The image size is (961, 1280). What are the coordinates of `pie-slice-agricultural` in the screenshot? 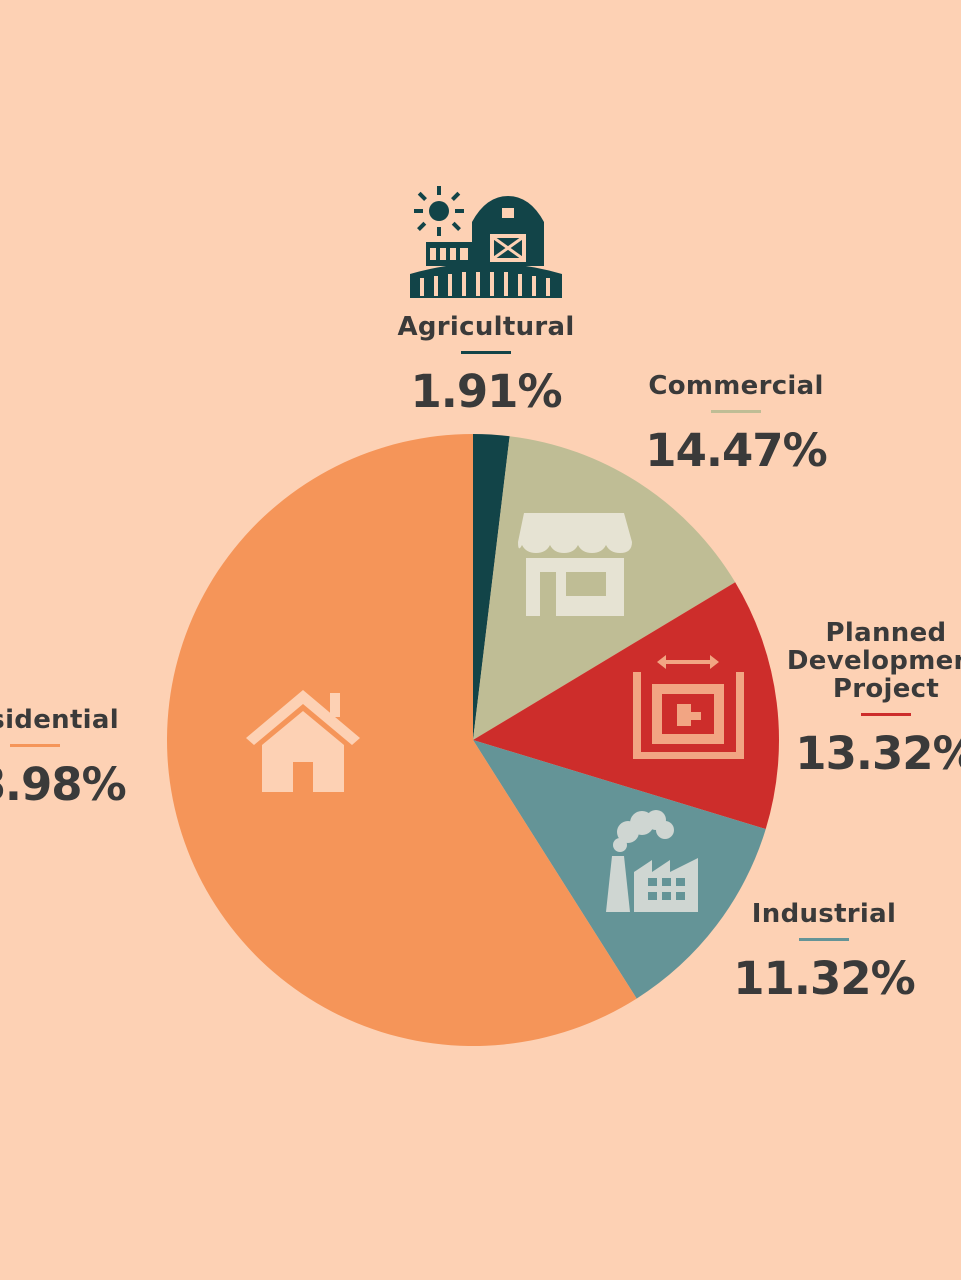 It's located at (491, 587).